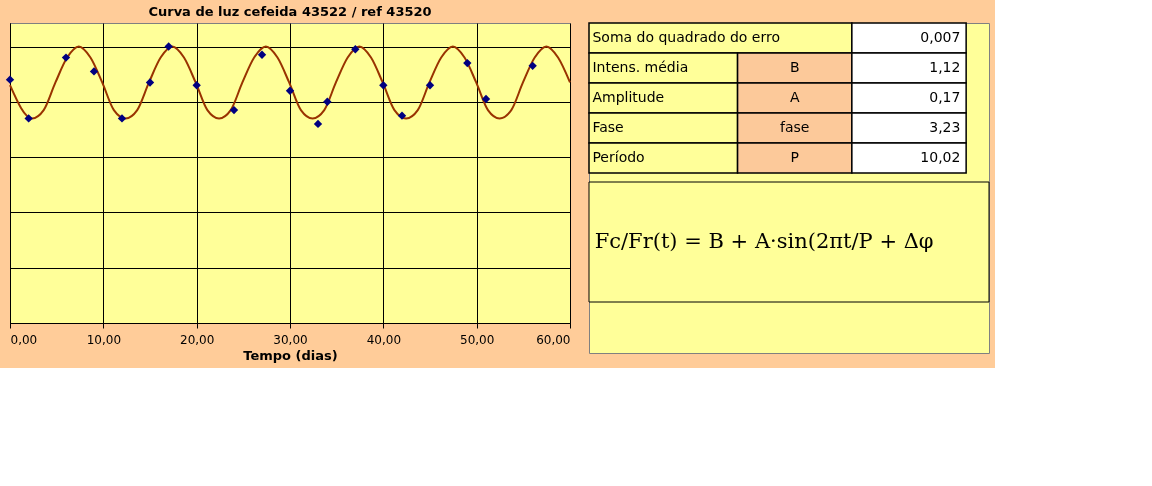 The width and height of the screenshot is (1152, 486). Describe the element at coordinates (628, 97) in the screenshot. I see `text: Amplitude` at that location.